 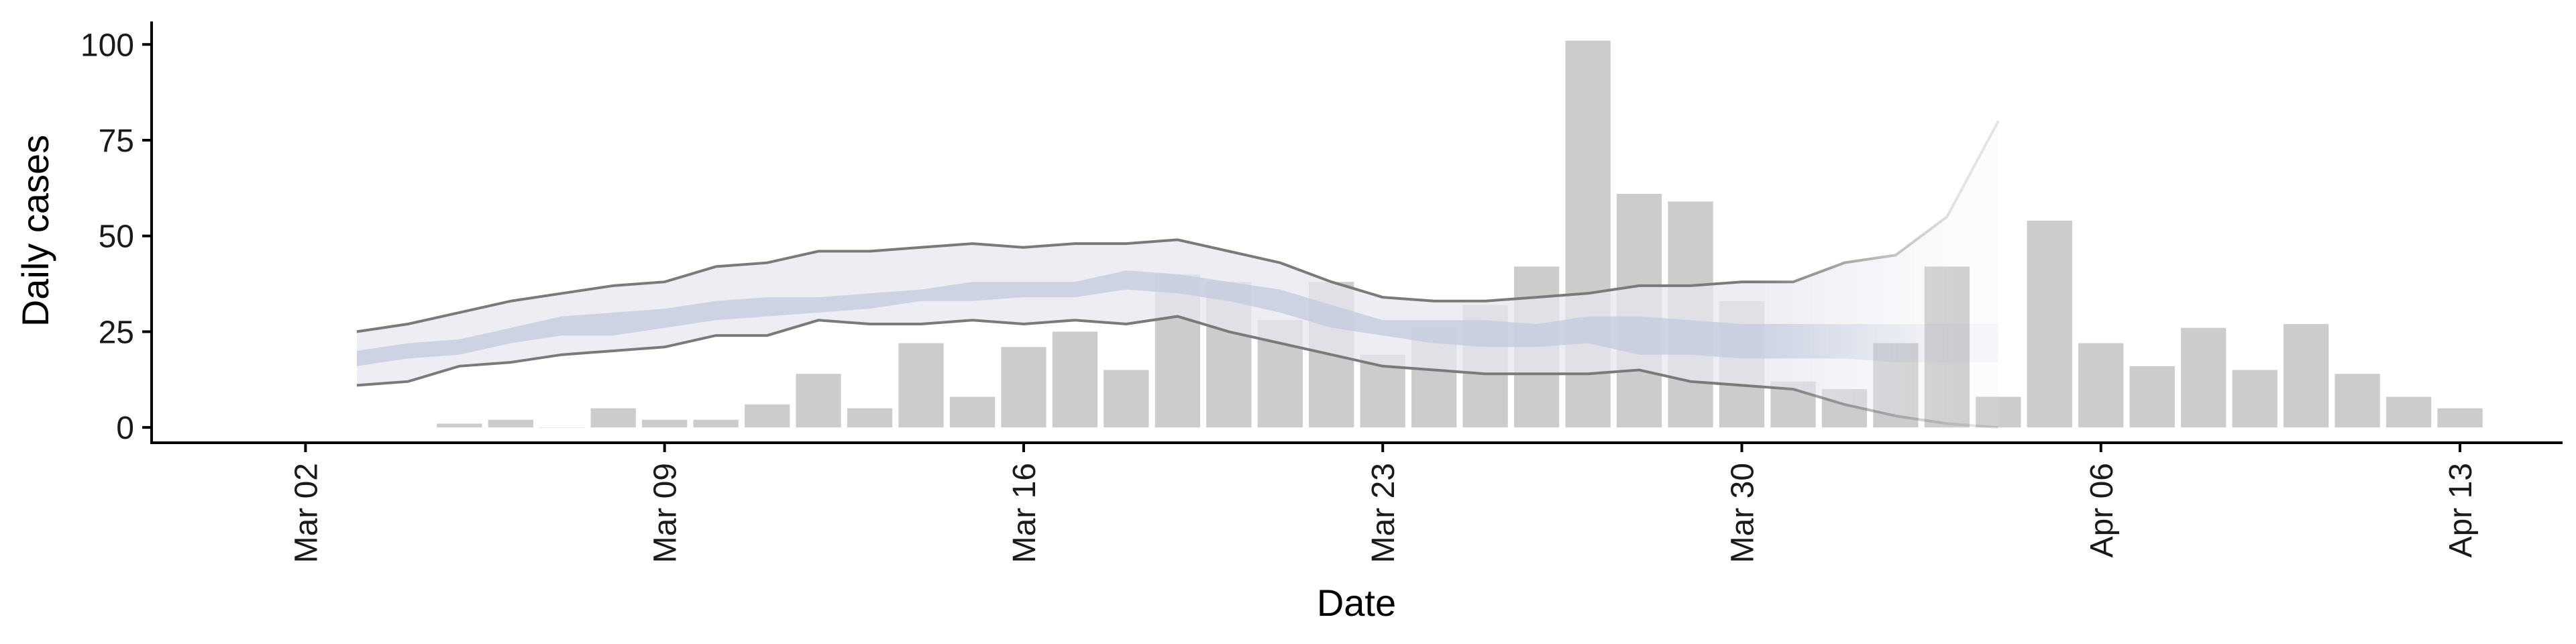 I want to click on x-tick-label: Mar 30, so click(x=1743, y=513).